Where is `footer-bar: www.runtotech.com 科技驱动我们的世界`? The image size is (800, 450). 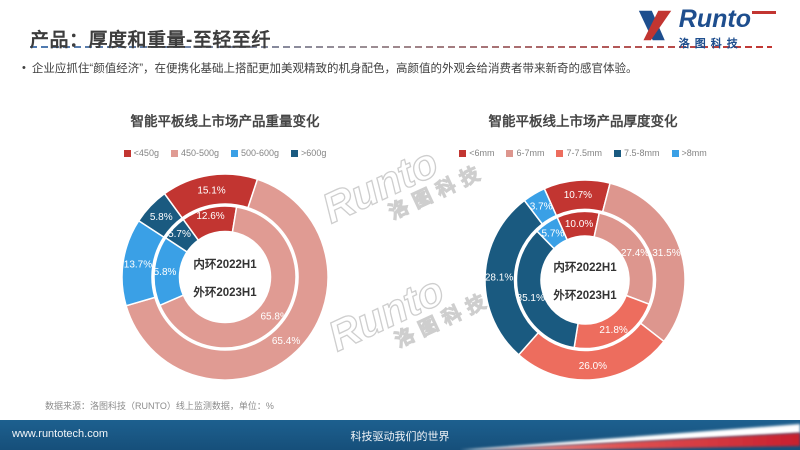 footer-bar: www.runtotech.com 科技驱动我们的世界 is located at coordinates (400, 435).